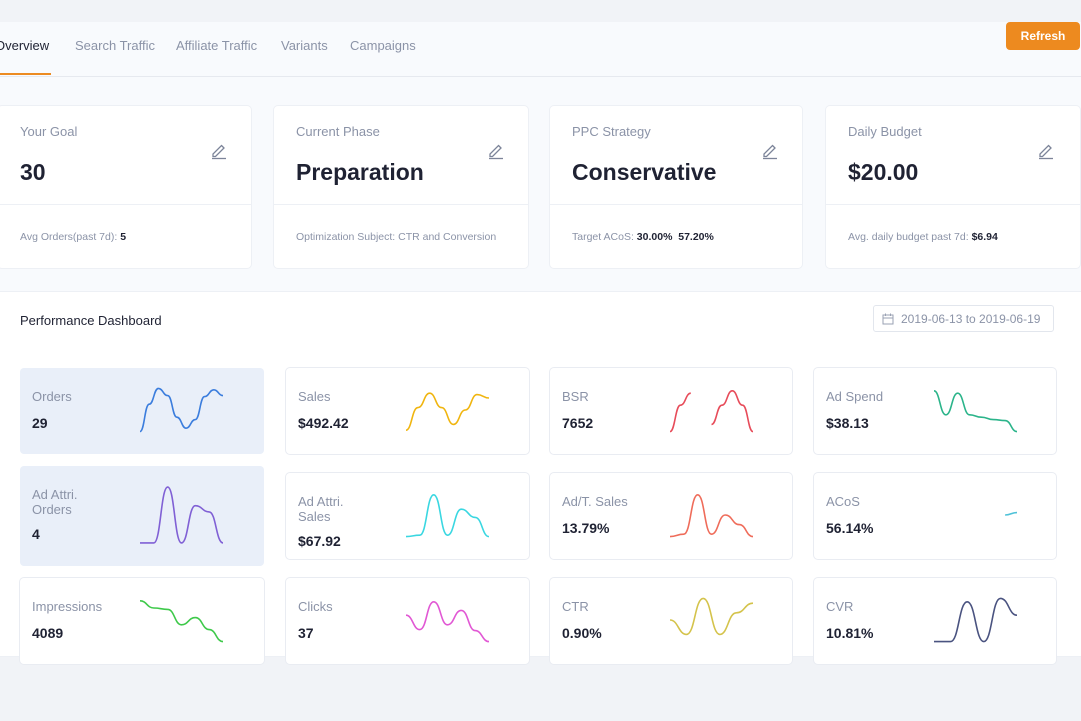  I want to click on metric-tile-ad-spend: Ad Spend $38.13, so click(935, 411).